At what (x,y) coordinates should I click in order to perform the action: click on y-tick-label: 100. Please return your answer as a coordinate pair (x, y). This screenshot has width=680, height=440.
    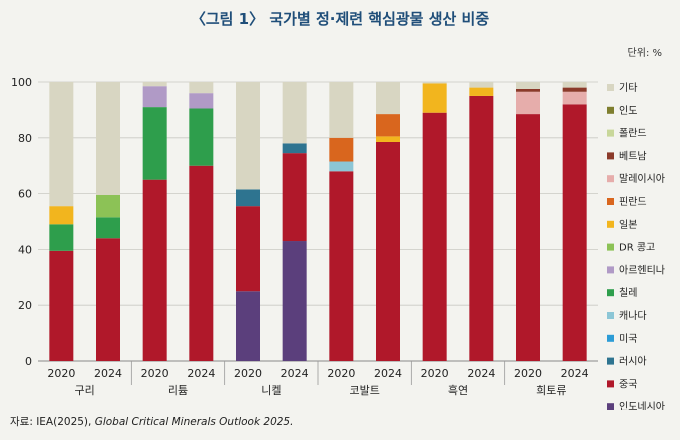
    Looking at the image, I should click on (21, 82).